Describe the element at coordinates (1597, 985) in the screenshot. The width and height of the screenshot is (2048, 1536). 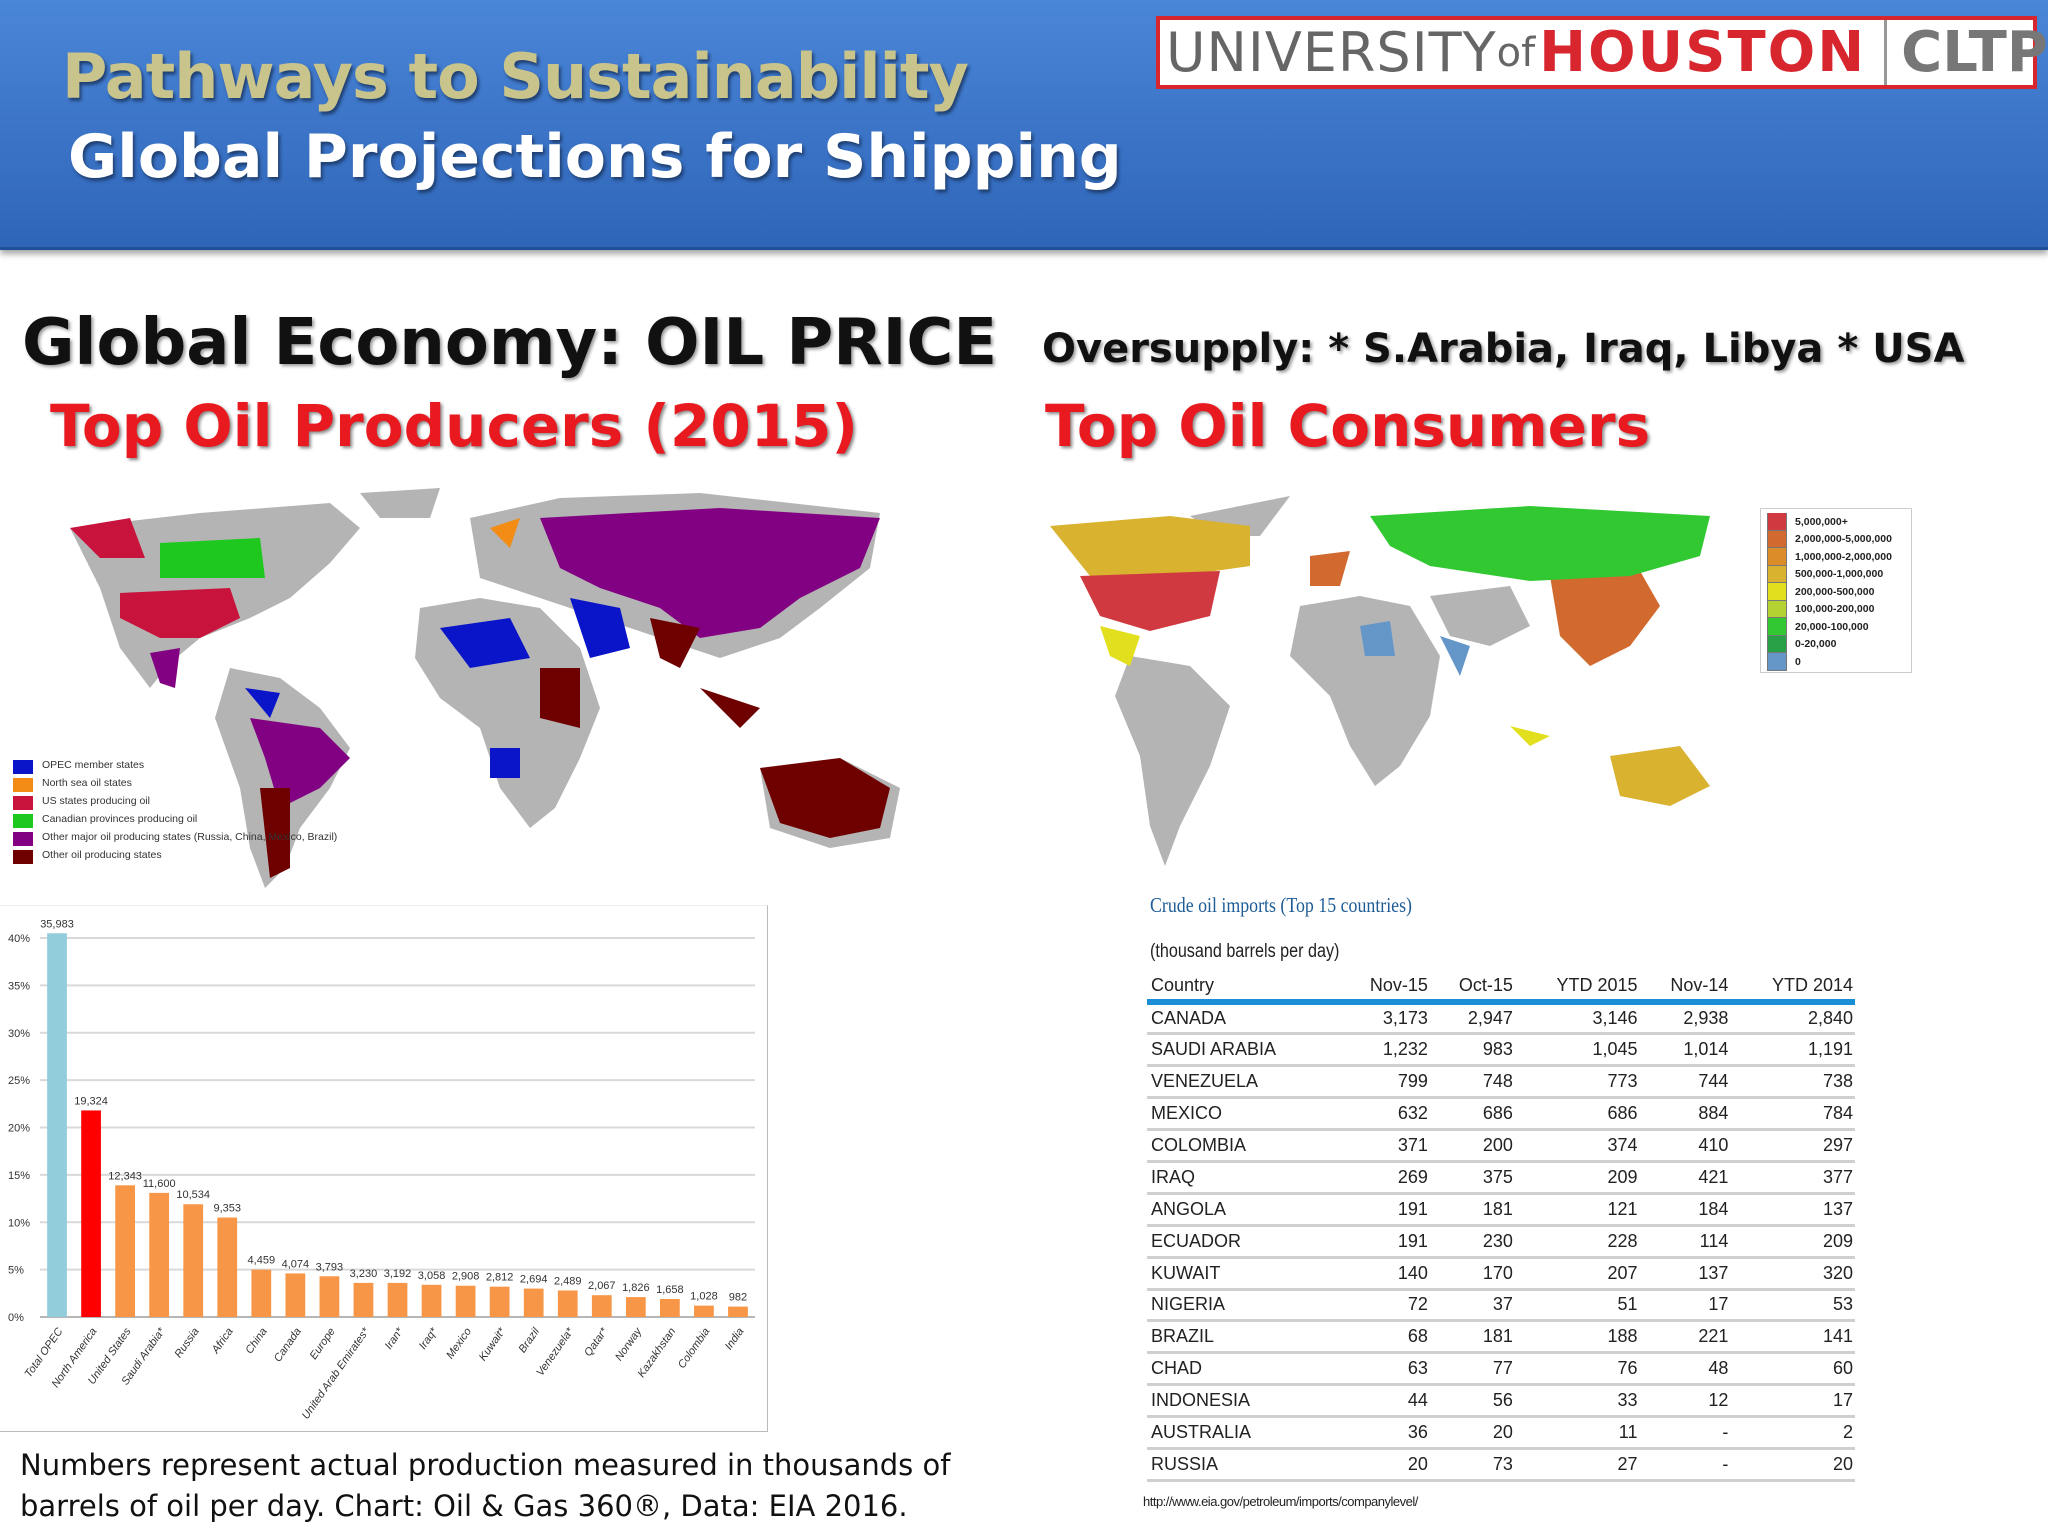
I see `column-header: YTD 2015` at that location.